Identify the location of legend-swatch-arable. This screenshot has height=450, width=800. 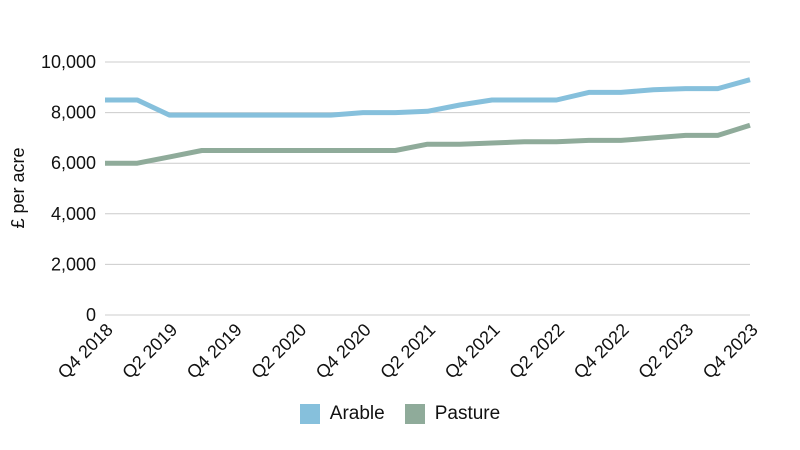
(309, 414).